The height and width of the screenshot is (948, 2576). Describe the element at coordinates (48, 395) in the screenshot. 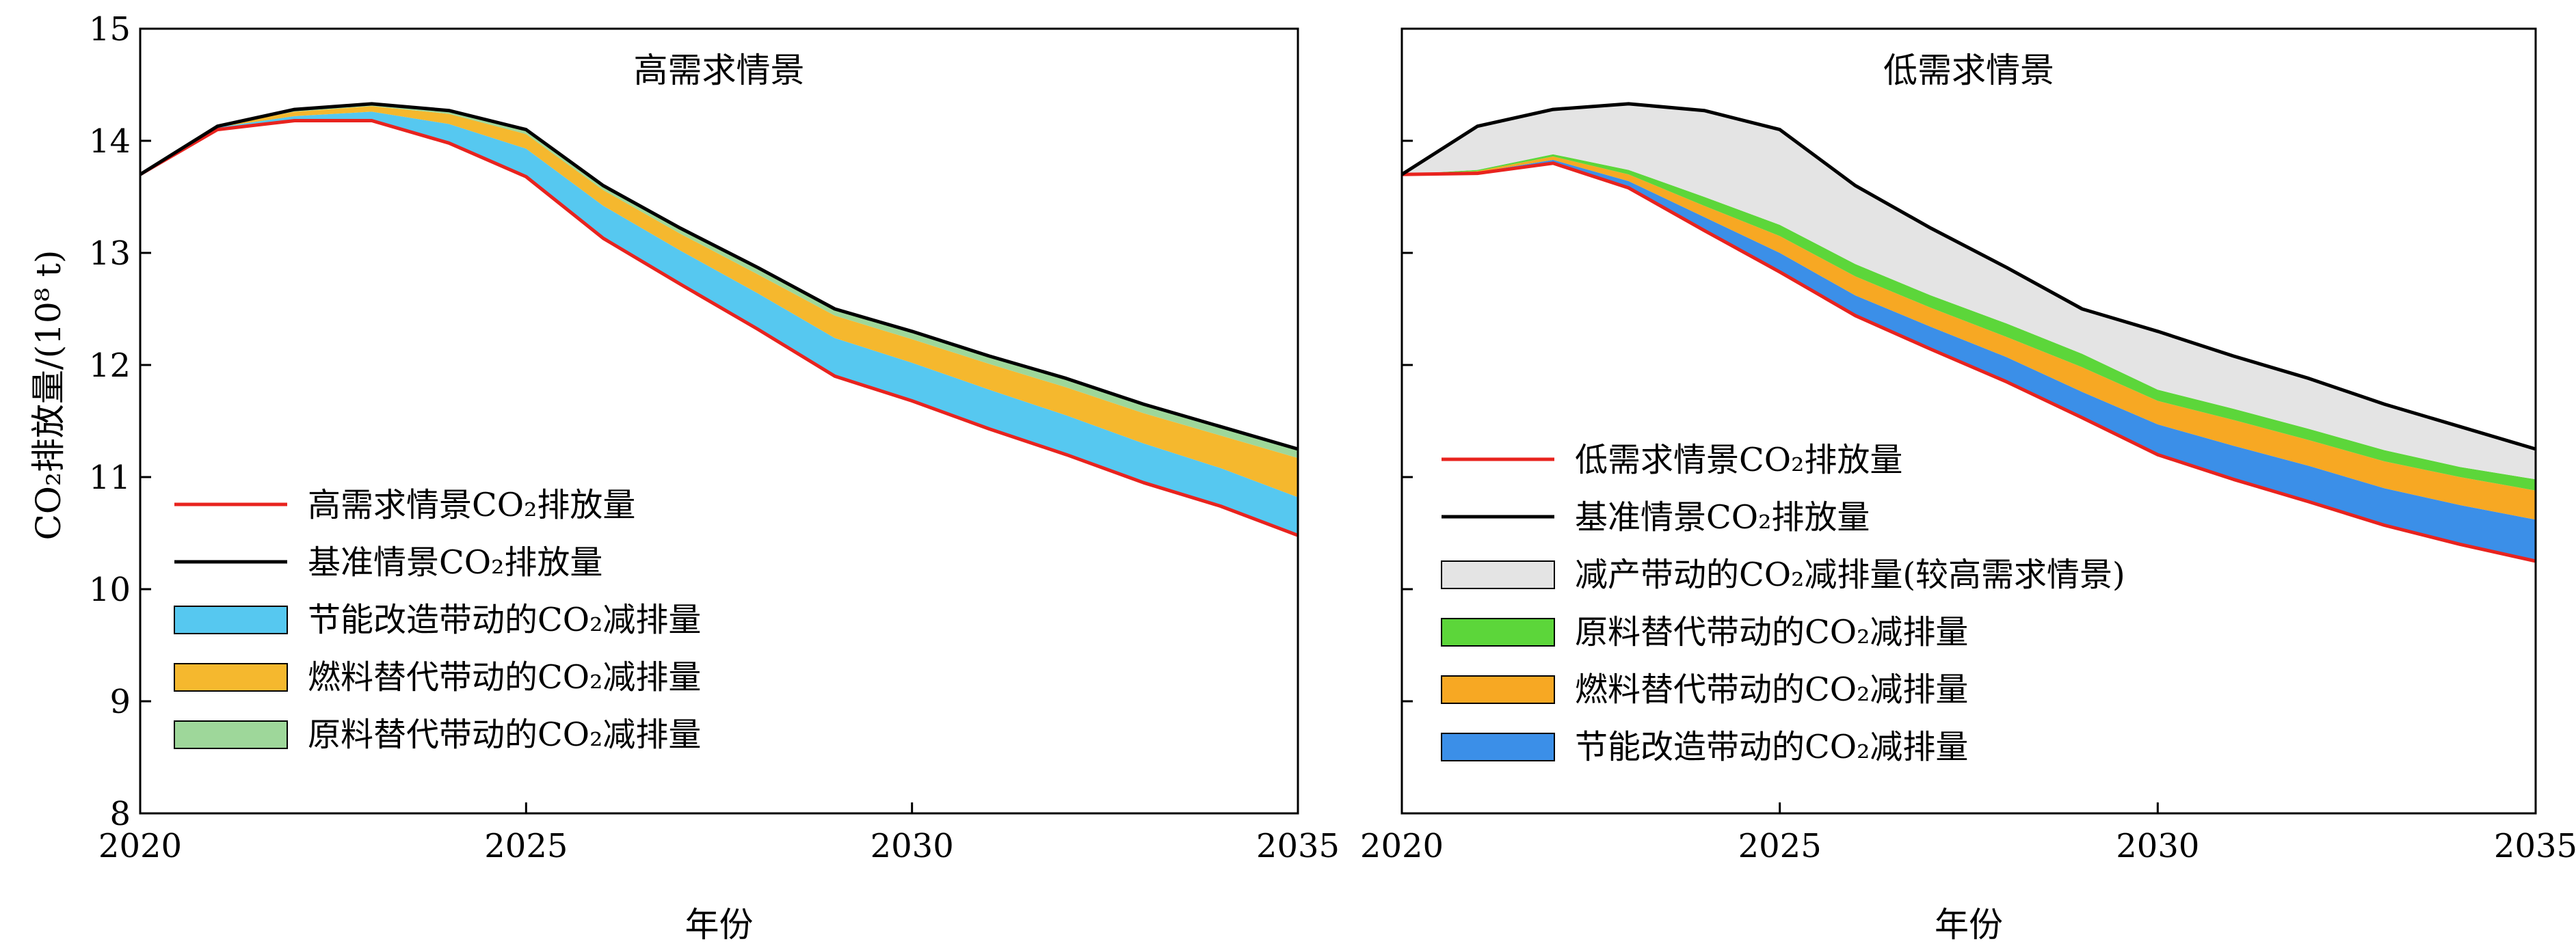

I see `y-axis-label: CO₂排放量/(10⁸ t)` at that location.